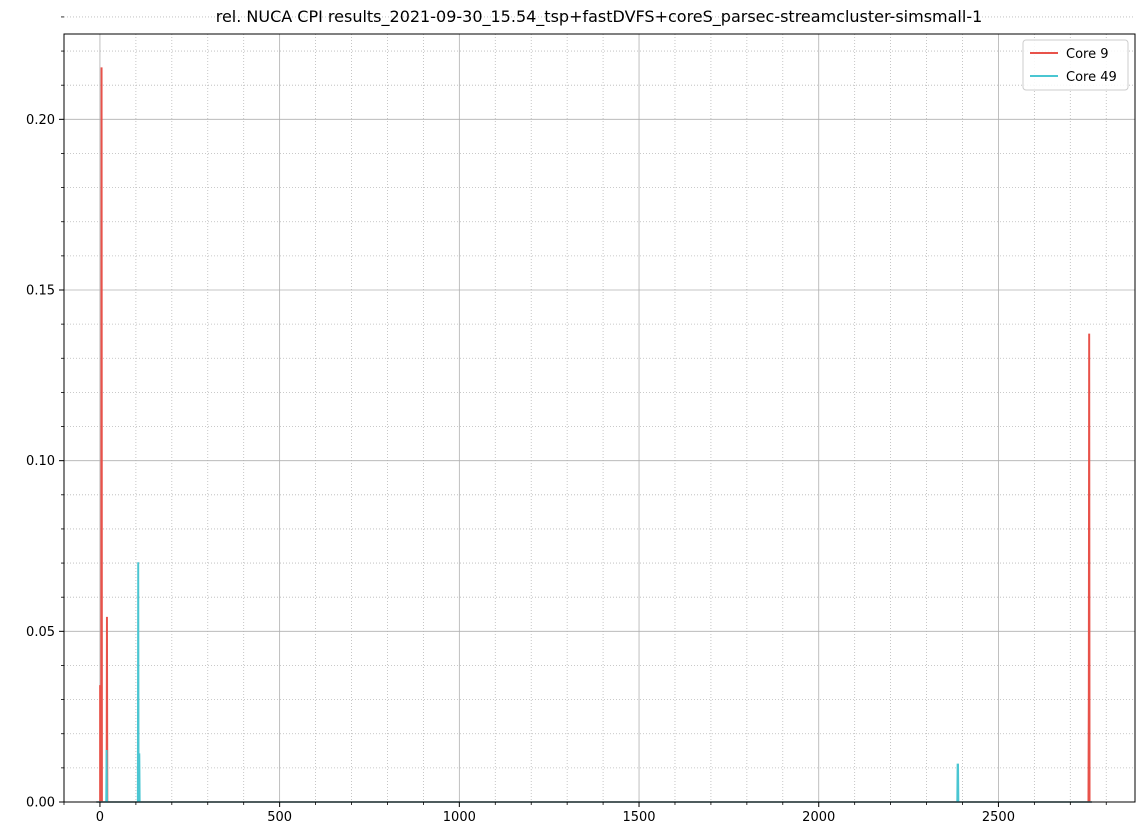 The height and width of the screenshot is (836, 1148). I want to click on x-tick-label: 1500, so click(638, 817).